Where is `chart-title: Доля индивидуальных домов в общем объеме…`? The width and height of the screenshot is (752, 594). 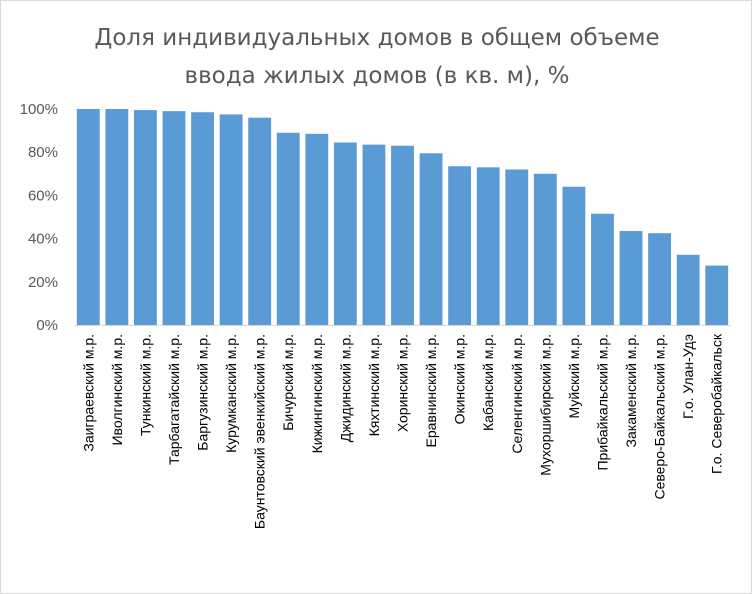
chart-title: Доля индивидуальных домов в общем объеме… is located at coordinates (376, 57).